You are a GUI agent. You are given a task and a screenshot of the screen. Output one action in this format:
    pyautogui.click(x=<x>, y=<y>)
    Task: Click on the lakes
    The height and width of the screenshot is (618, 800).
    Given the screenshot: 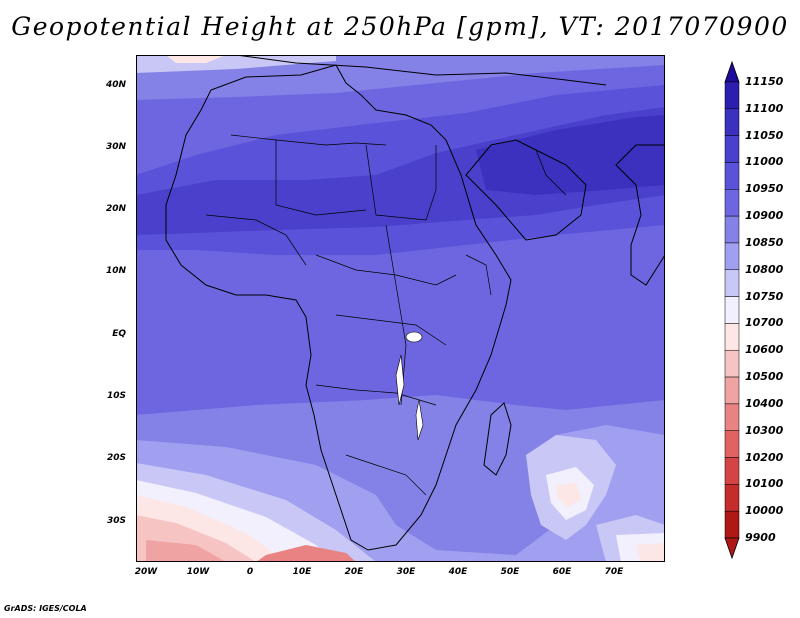 What is the action you would take?
    pyautogui.click(x=409, y=386)
    